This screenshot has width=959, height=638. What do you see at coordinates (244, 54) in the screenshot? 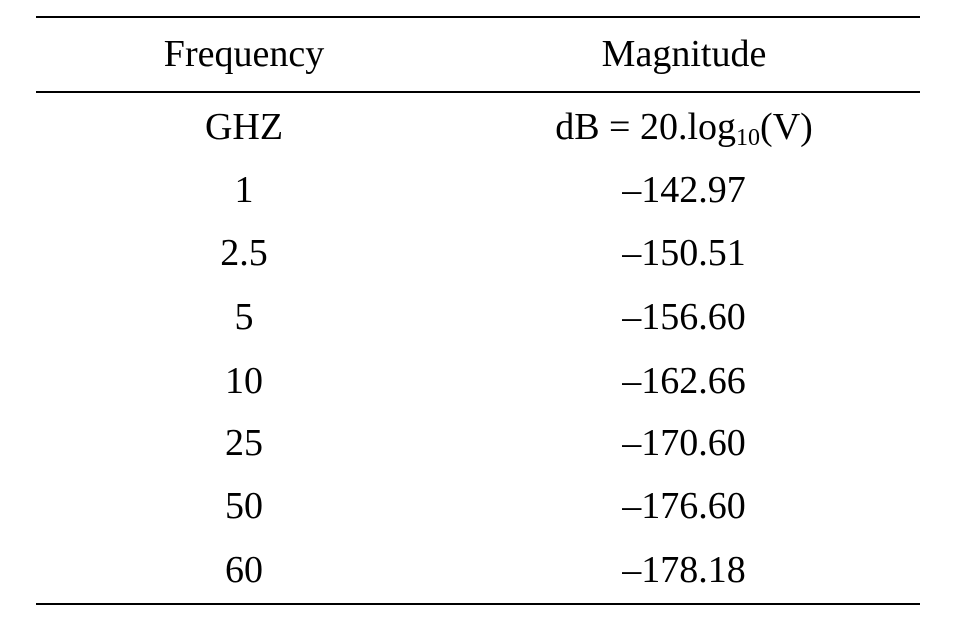
I see `frequency-column-header: Frequency` at bounding box center [244, 54].